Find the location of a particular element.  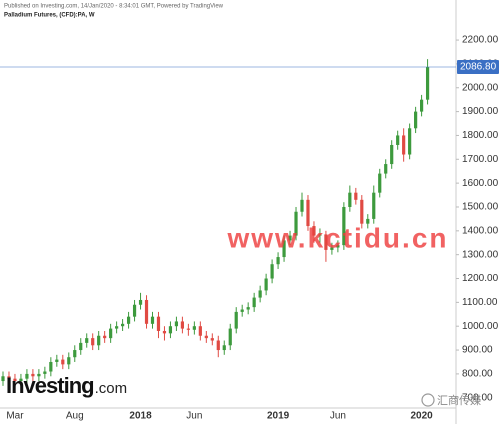

y-tick-label: 1000.00 is located at coordinates (480, 326).